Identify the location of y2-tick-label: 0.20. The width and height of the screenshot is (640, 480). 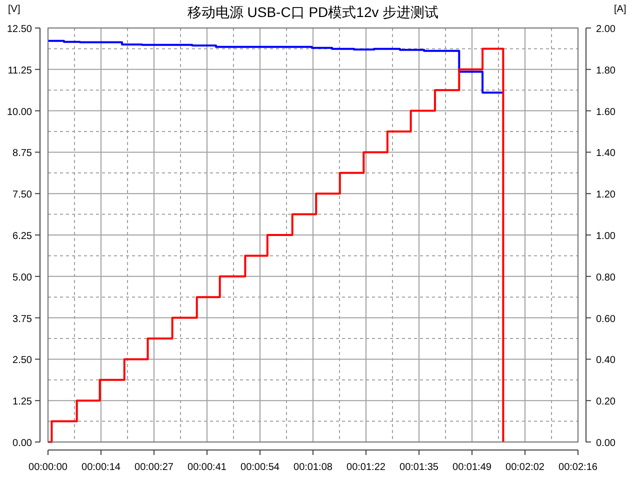
(606, 402).